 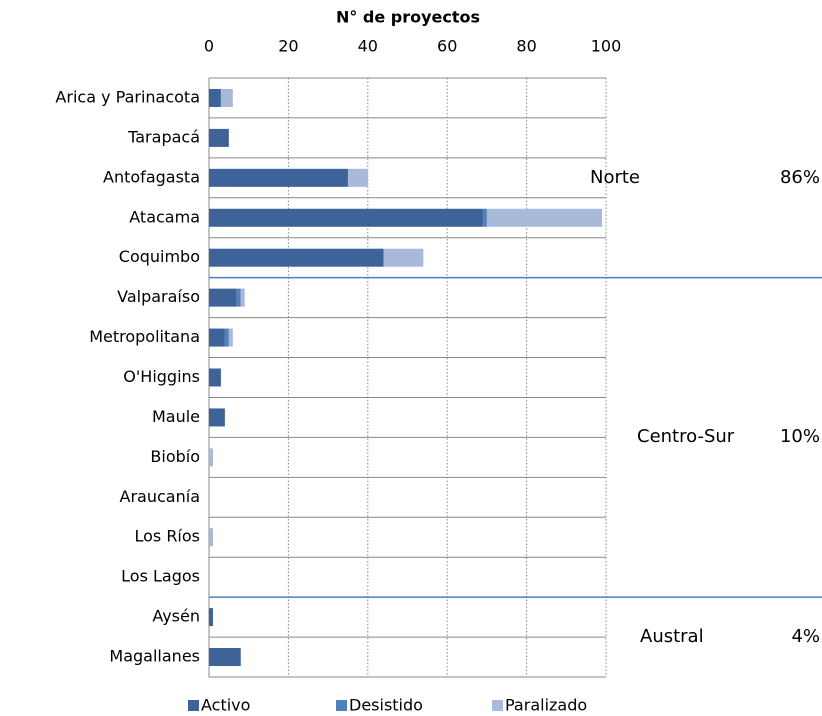 What do you see at coordinates (368, 46) in the screenshot?
I see `x-tick-label: 40` at bounding box center [368, 46].